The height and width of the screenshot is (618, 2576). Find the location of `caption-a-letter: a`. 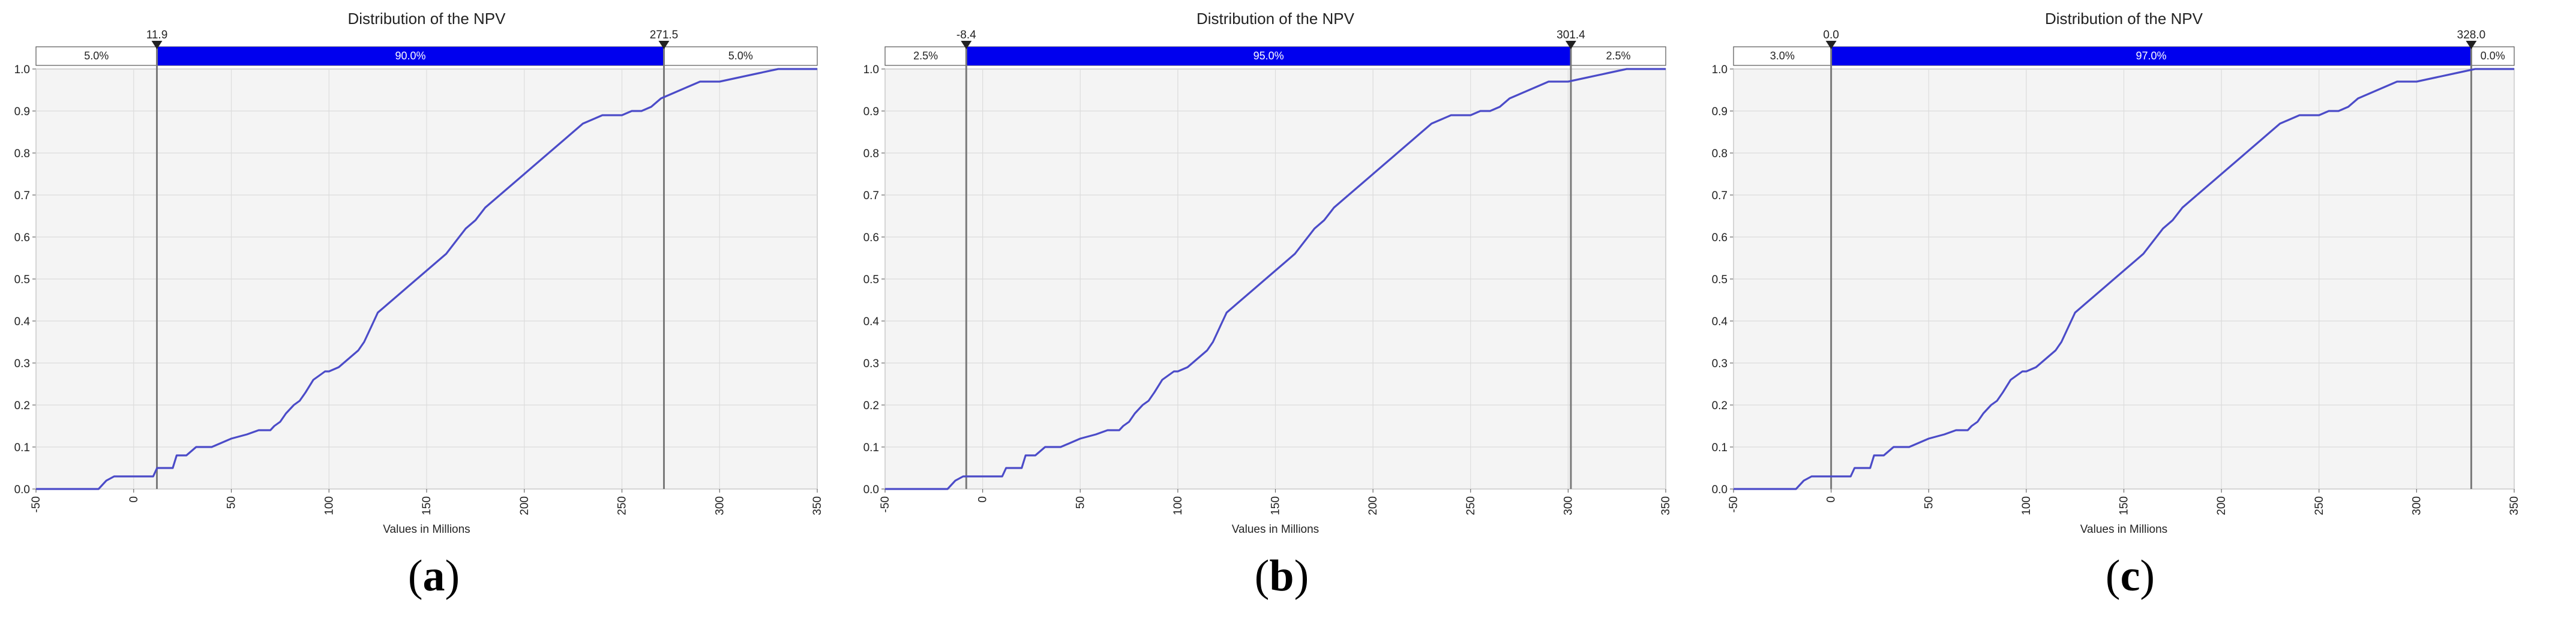

caption-a-letter: a is located at coordinates (433, 576).